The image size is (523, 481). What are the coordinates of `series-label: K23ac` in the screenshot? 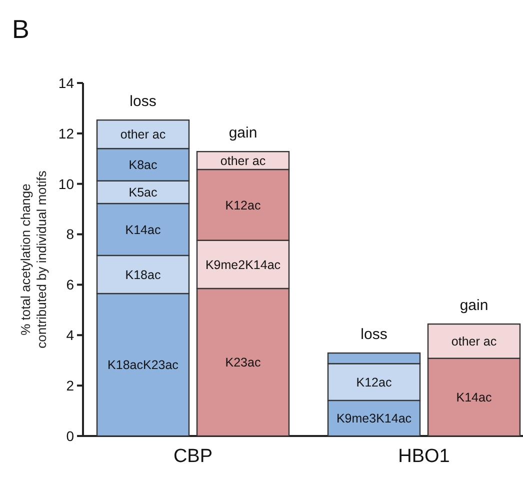 It's located at (243, 363).